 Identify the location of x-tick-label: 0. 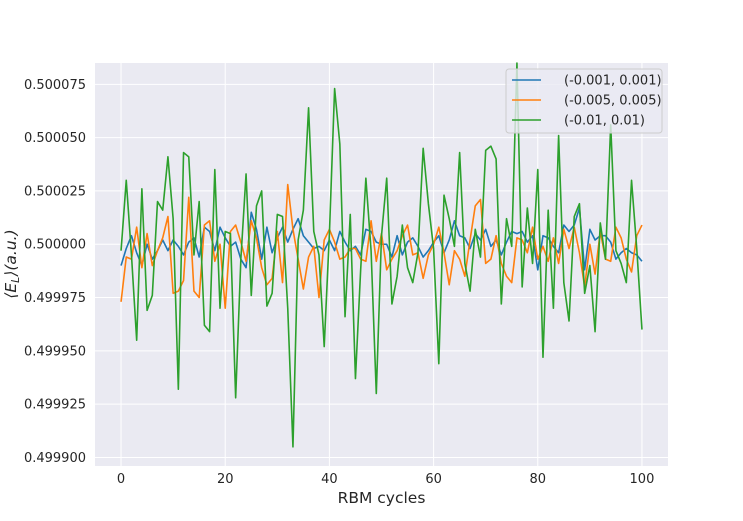
(121, 479).